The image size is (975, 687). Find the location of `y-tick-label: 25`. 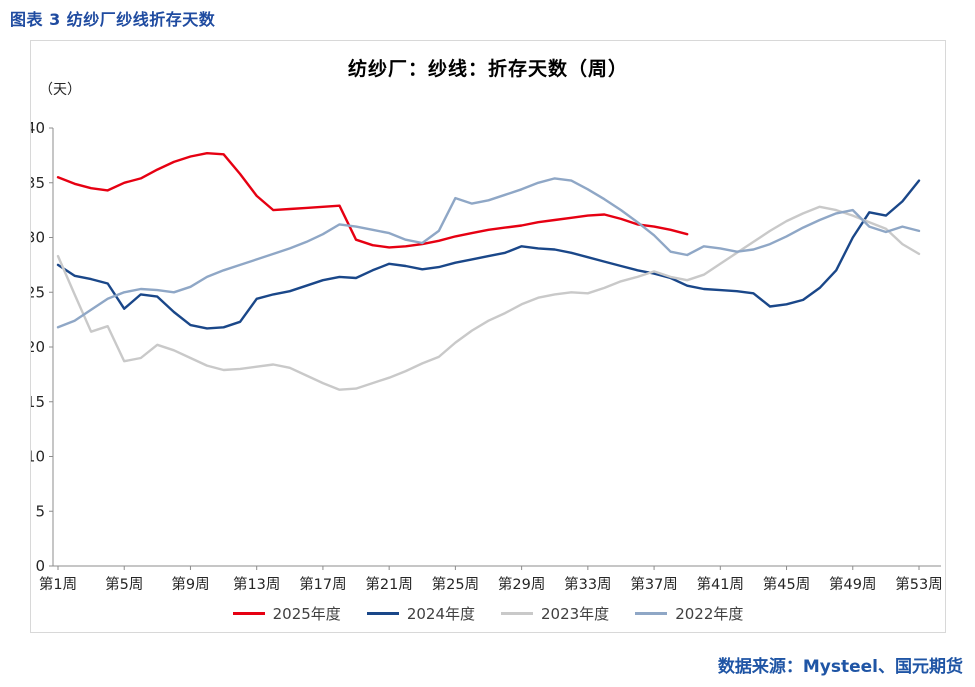

y-tick-label: 25 is located at coordinates (38, 292).